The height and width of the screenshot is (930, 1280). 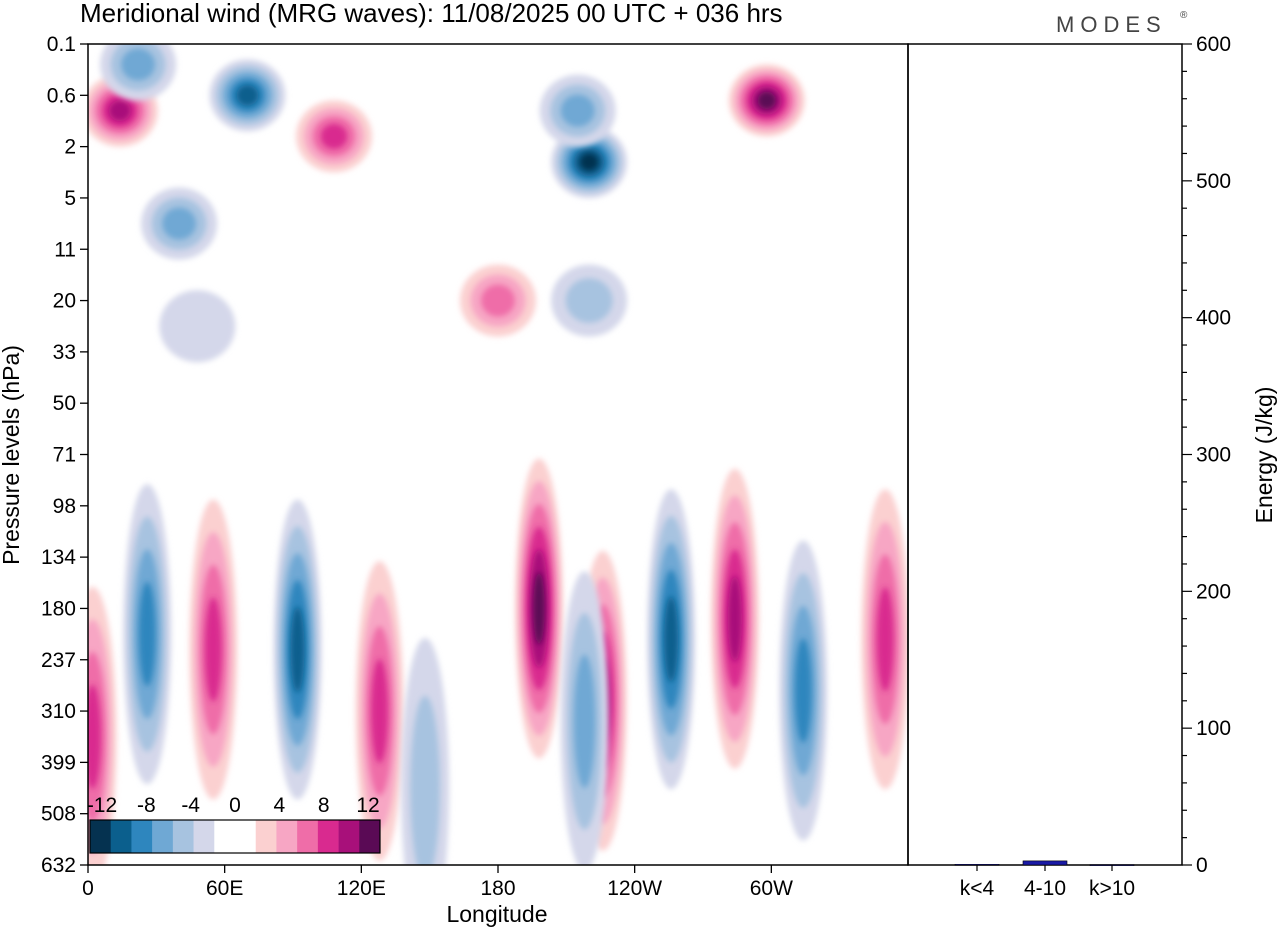 What do you see at coordinates (70, 198) in the screenshot?
I see `y-tick-label: 5` at bounding box center [70, 198].